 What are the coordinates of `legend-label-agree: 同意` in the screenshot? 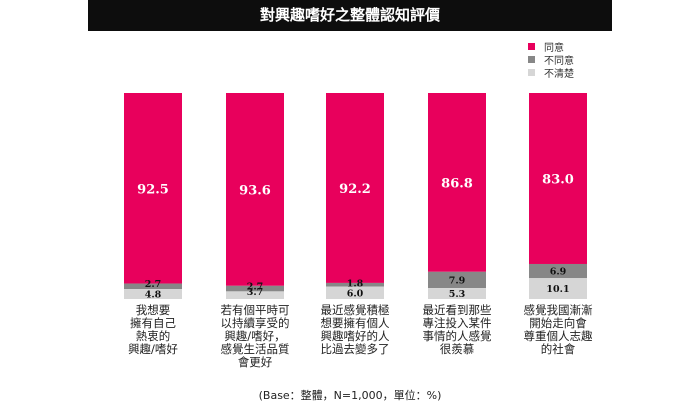 It's located at (554, 48).